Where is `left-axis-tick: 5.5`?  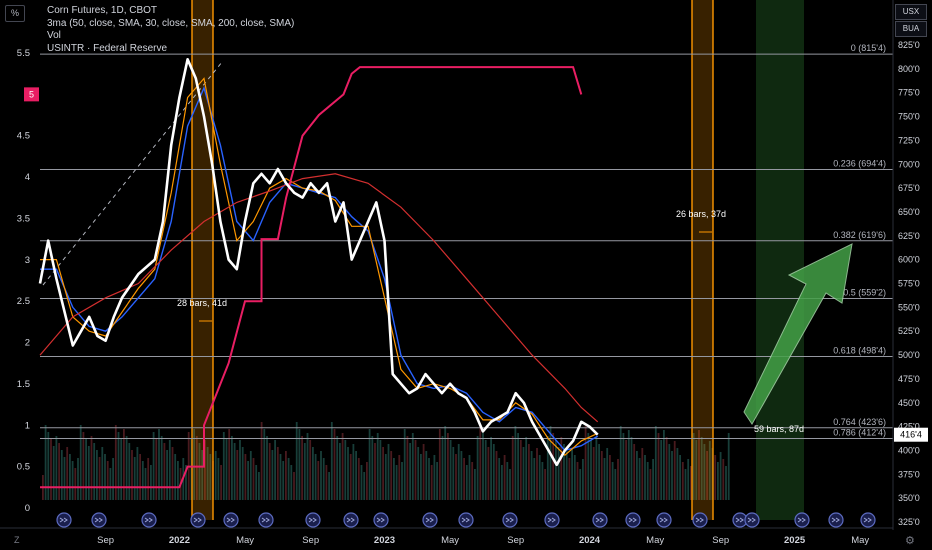
left-axis-tick: 5.5 is located at coordinates (23, 53).